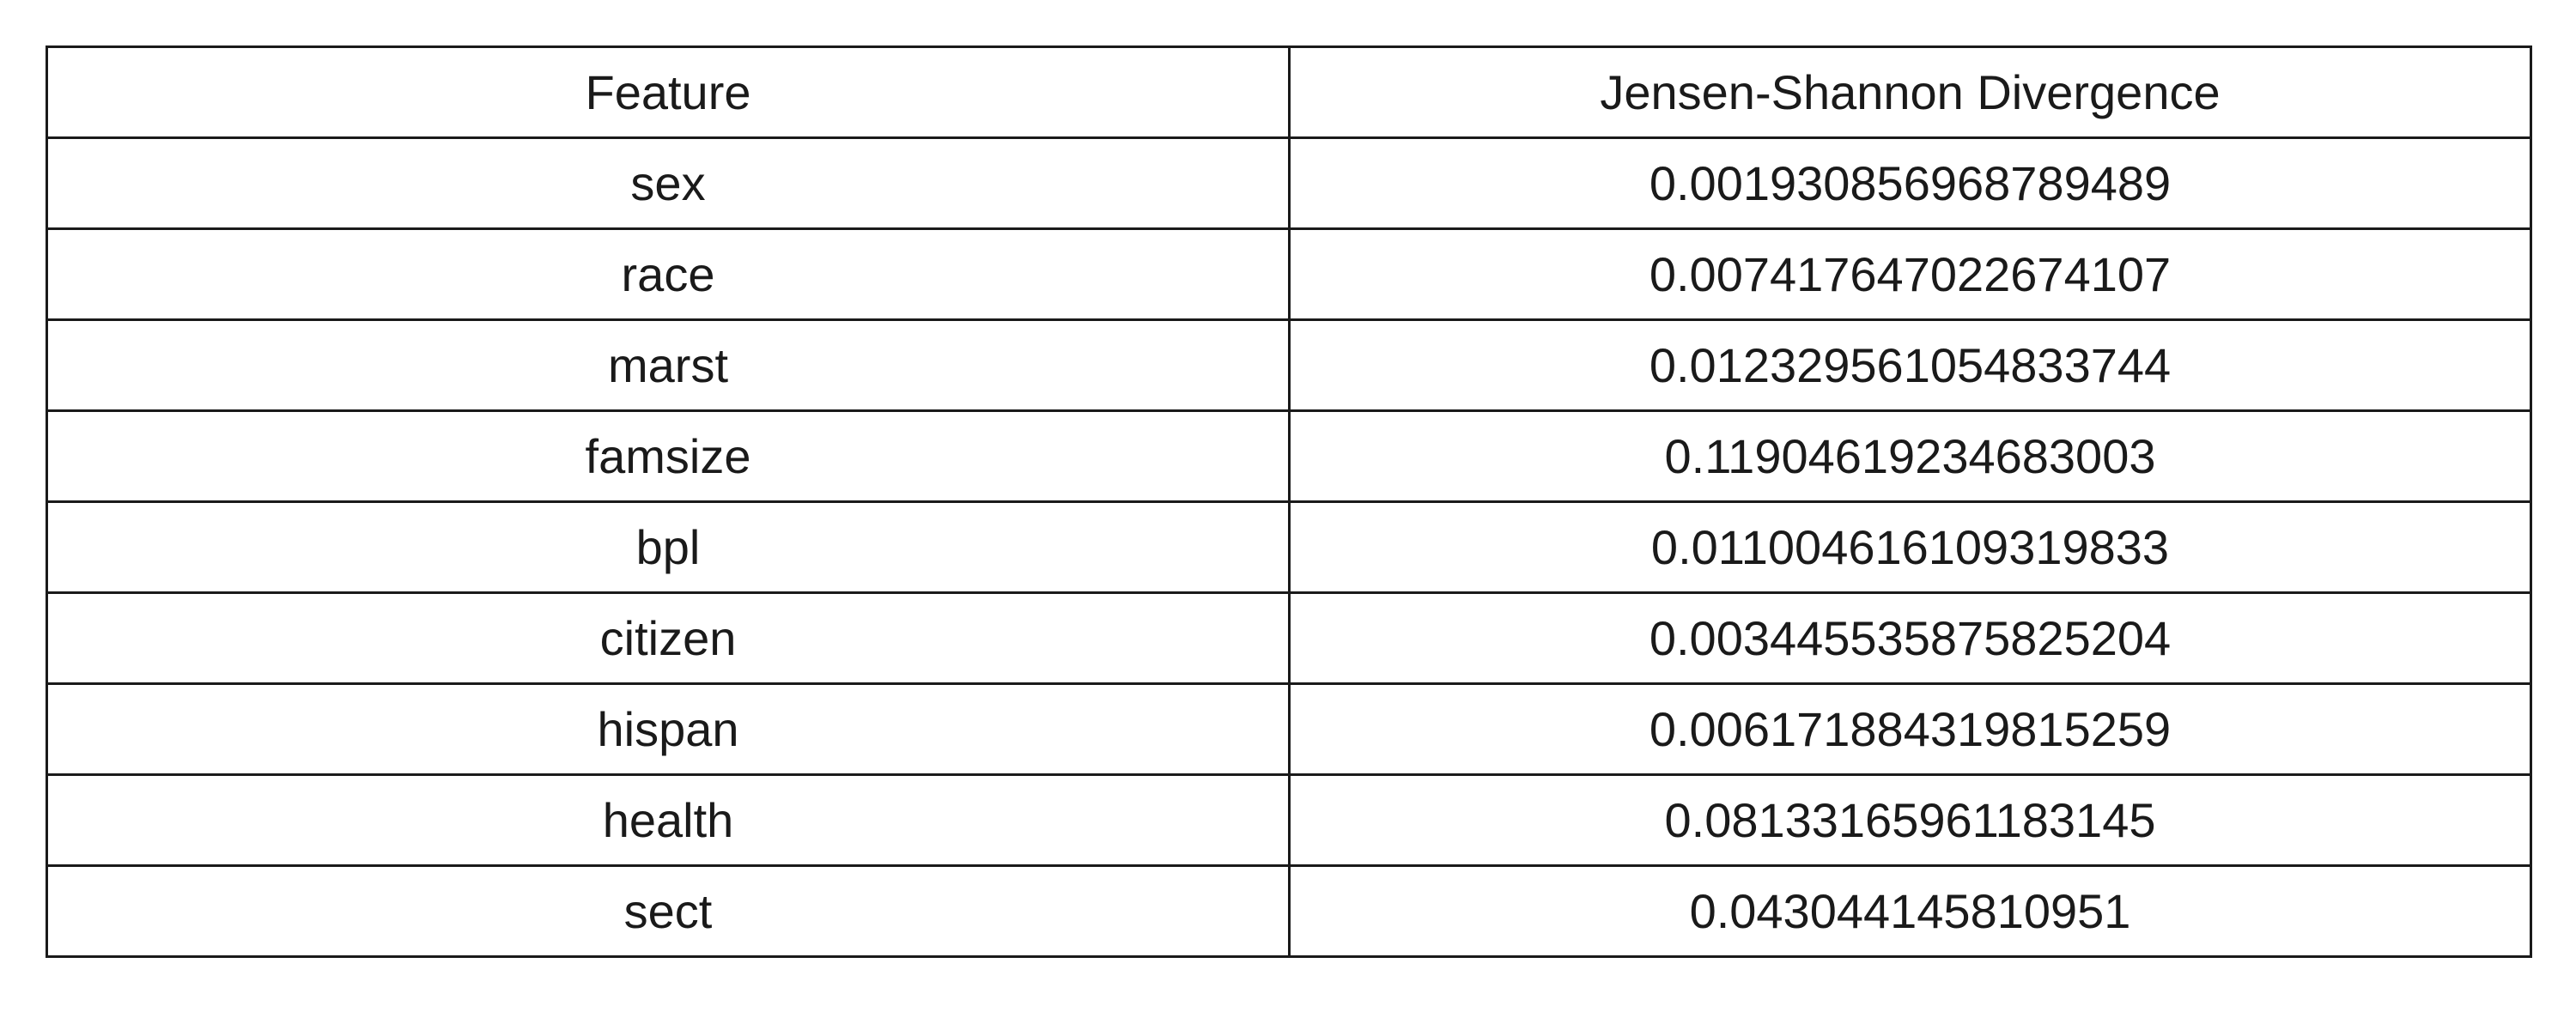 The image size is (2576, 1030). I want to click on table-row: sect 0.043044145810951, so click(1289, 911).